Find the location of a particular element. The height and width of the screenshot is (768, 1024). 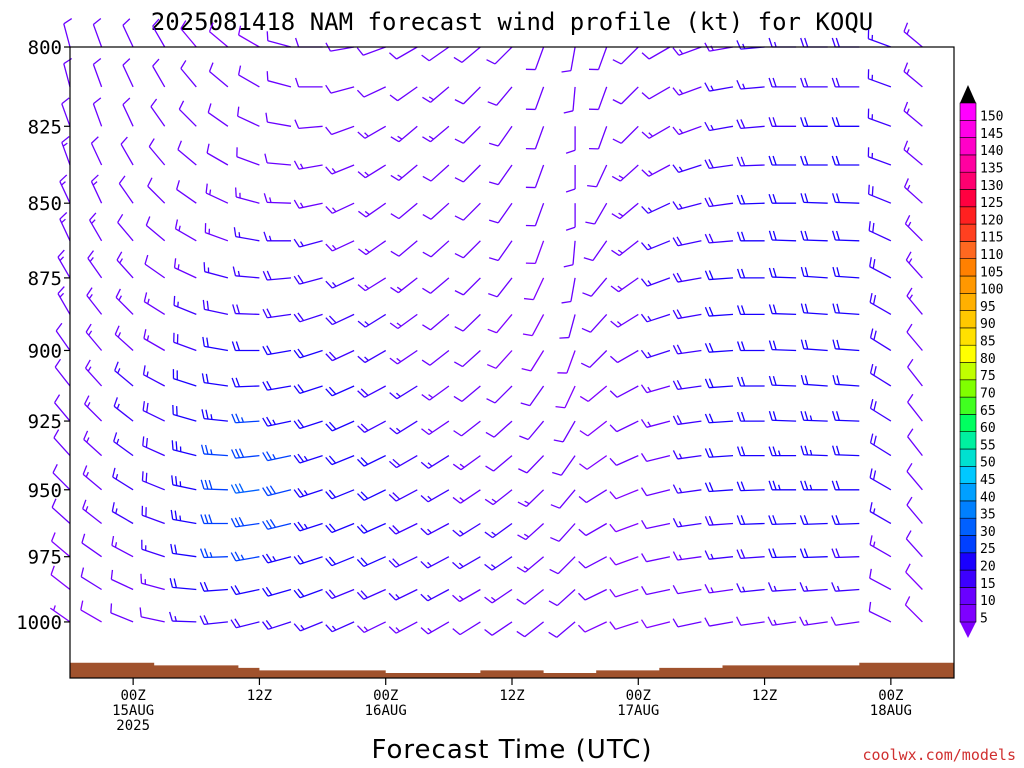

credit-link: coolwx.com/models is located at coordinates (939, 755).